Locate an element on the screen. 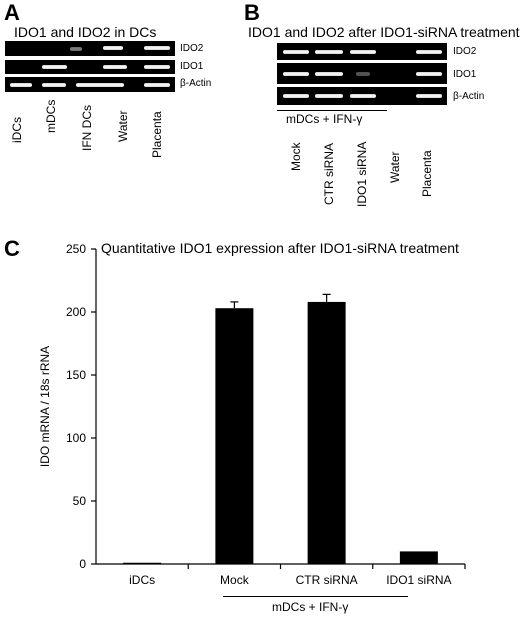 This screenshot has height=618, width=520. panel-b-group-label: mDCs + IFN-γ is located at coordinates (324, 119).